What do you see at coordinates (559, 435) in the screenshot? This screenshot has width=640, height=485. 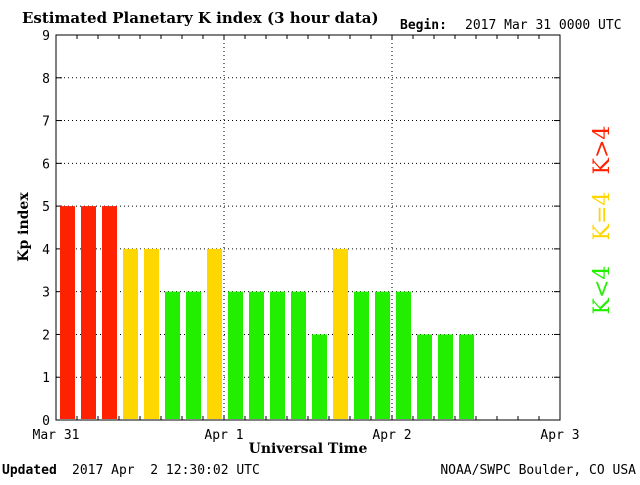 I see `x-tick-label: Apr 3` at bounding box center [559, 435].